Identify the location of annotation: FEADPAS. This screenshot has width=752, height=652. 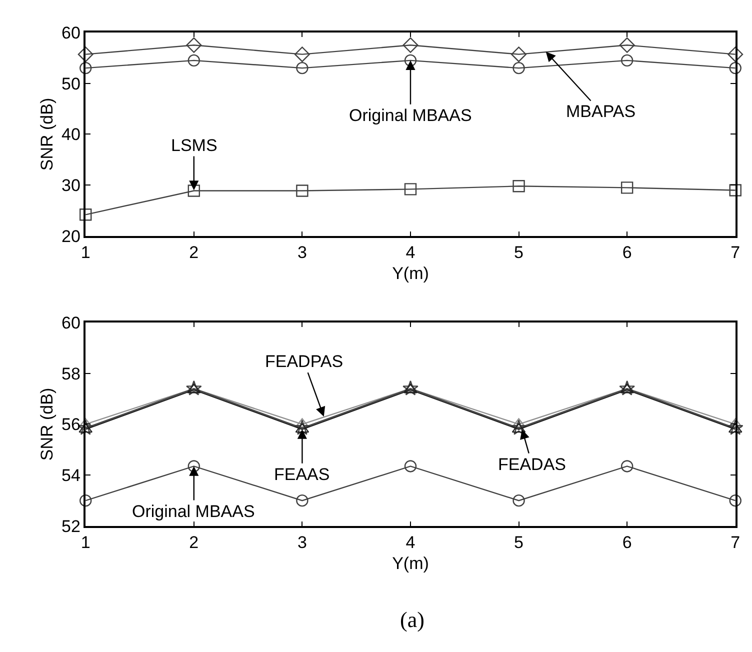
(304, 361).